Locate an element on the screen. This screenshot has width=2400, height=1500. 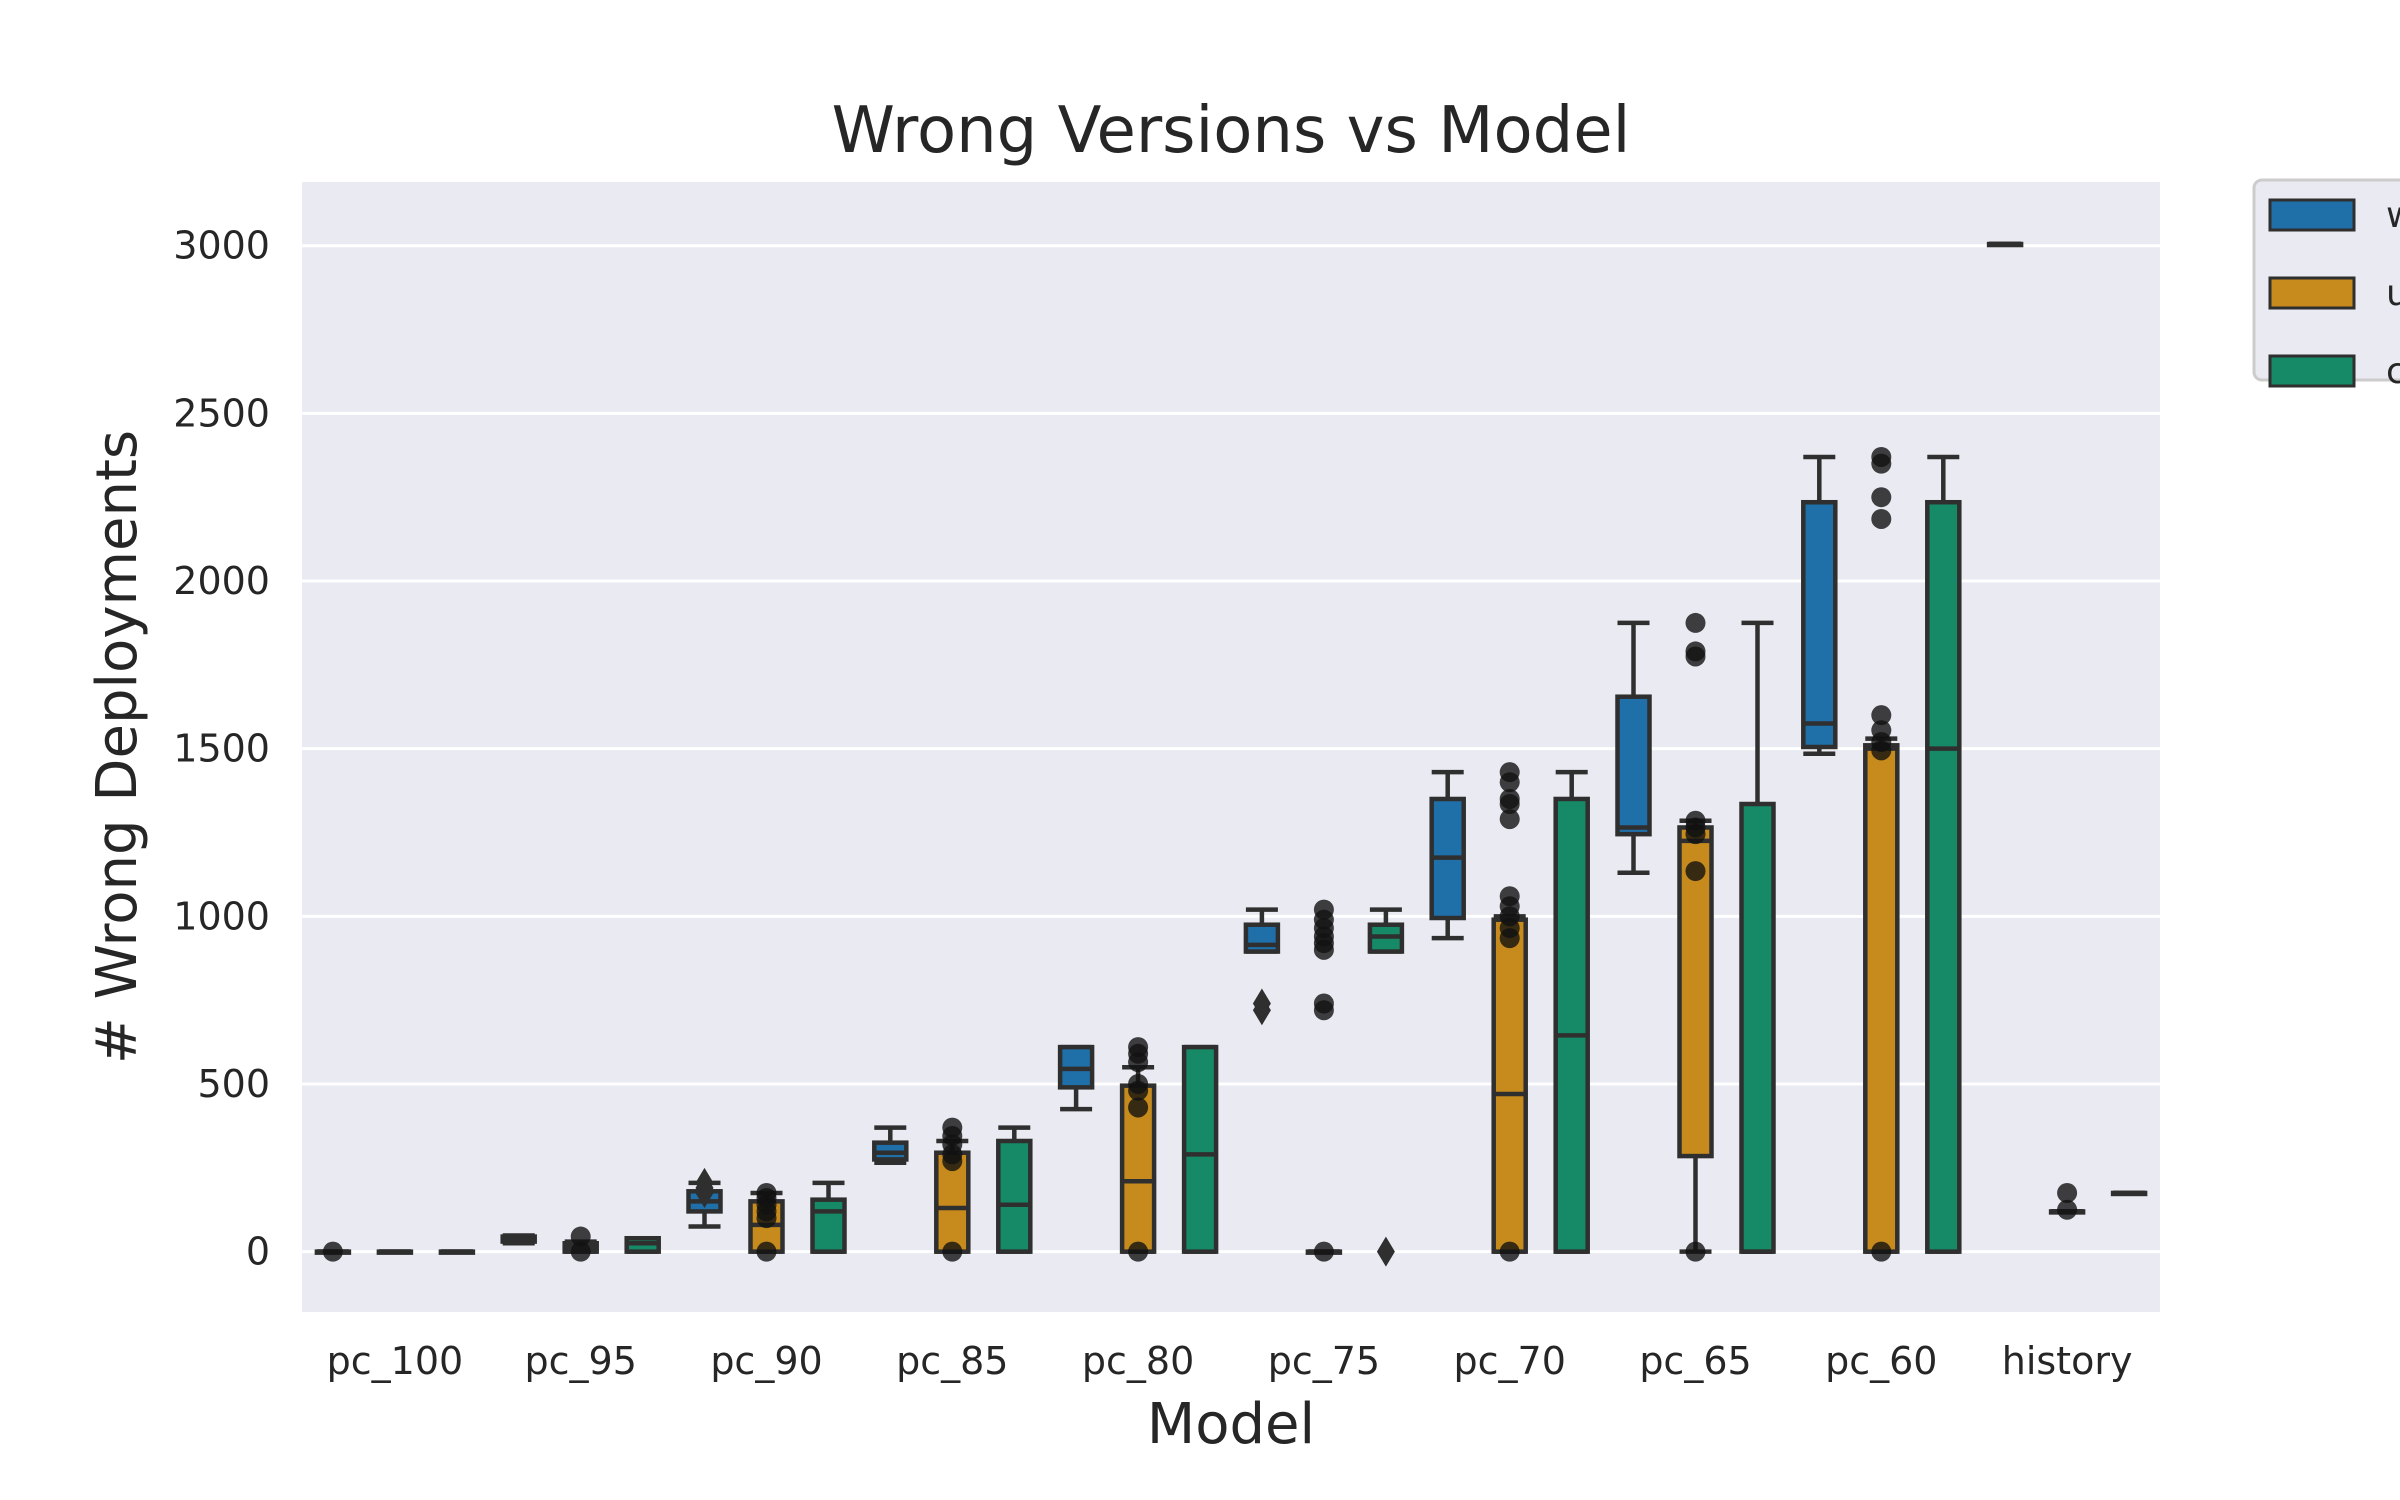
x-tick-label: pc_85 is located at coordinates (952, 1361).